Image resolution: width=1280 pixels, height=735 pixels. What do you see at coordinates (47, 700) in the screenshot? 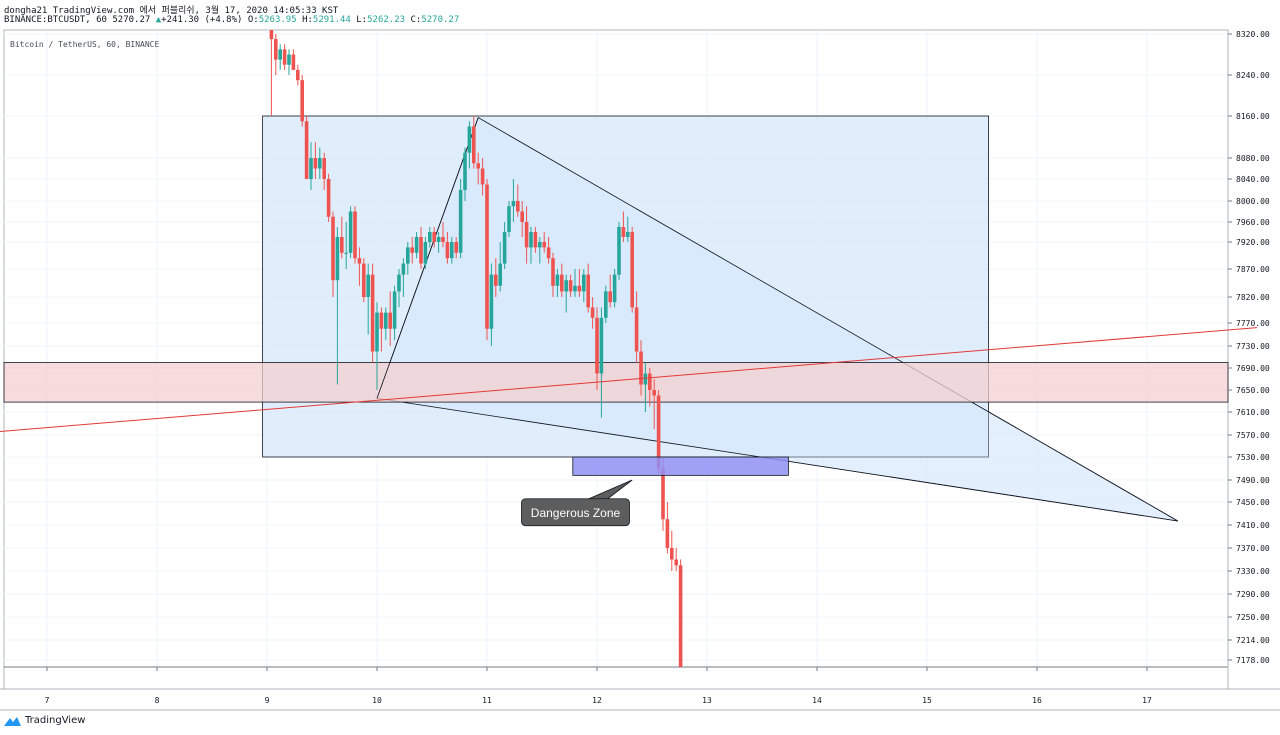
I see `time-tick-label: 7` at bounding box center [47, 700].